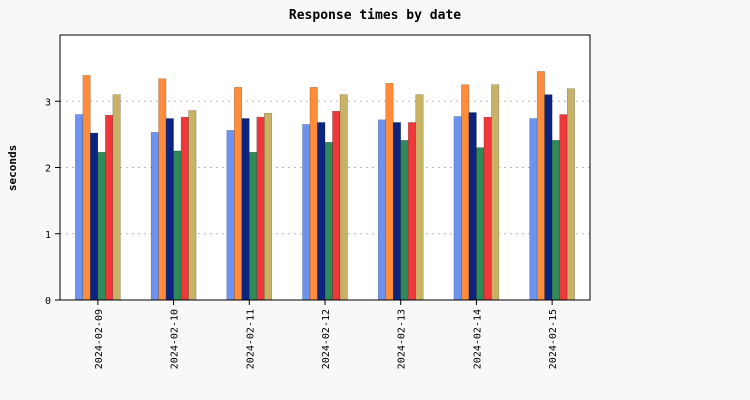  What do you see at coordinates (48, 102) in the screenshot?
I see `y-tick-label: 3` at bounding box center [48, 102].